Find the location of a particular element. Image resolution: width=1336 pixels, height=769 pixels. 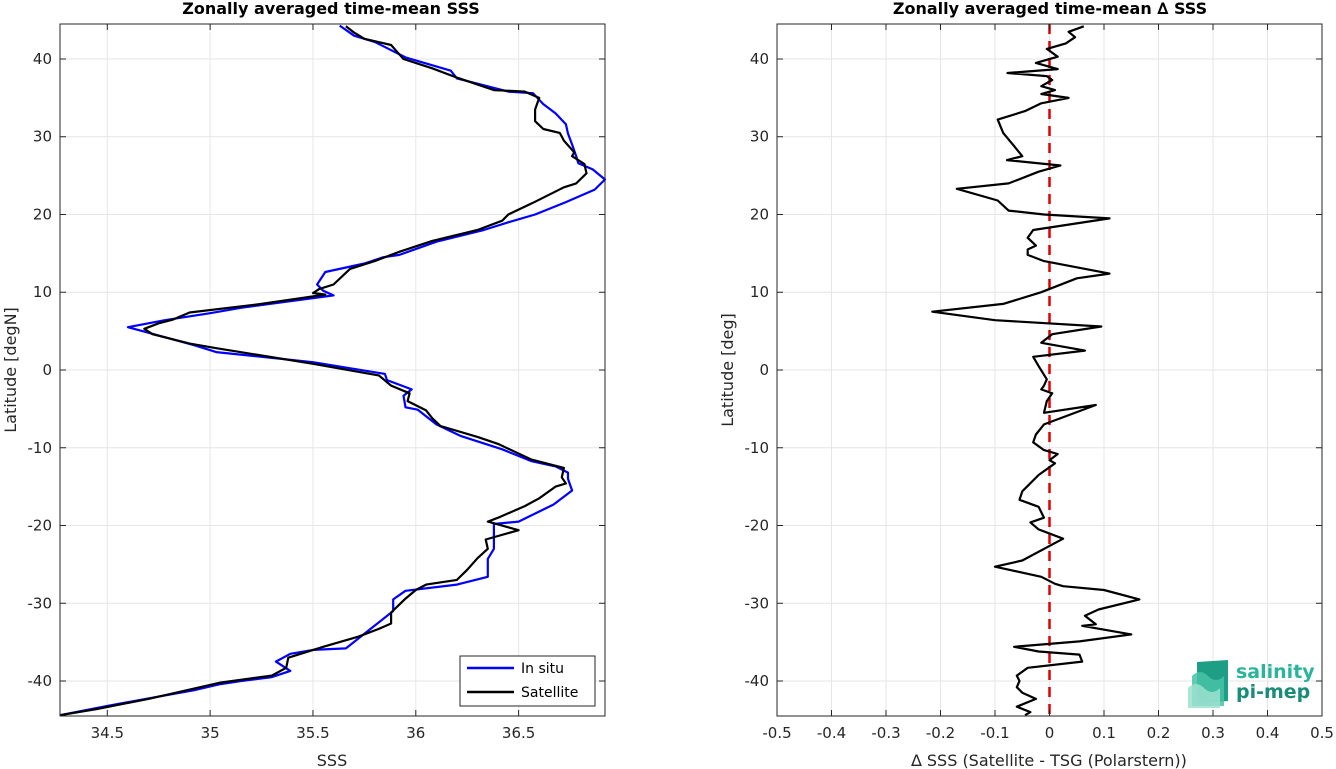

delta-sss-y-tick-label: 10 is located at coordinates (759, 292).